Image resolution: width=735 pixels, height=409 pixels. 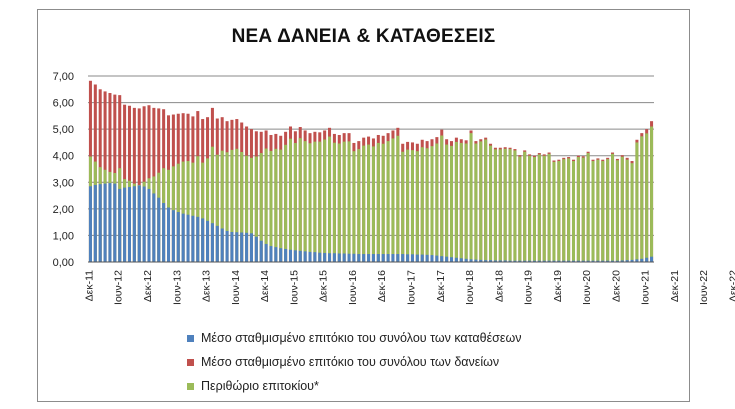 I want to click on x-tick-label: Ιουν-15, so click(x=294, y=287).